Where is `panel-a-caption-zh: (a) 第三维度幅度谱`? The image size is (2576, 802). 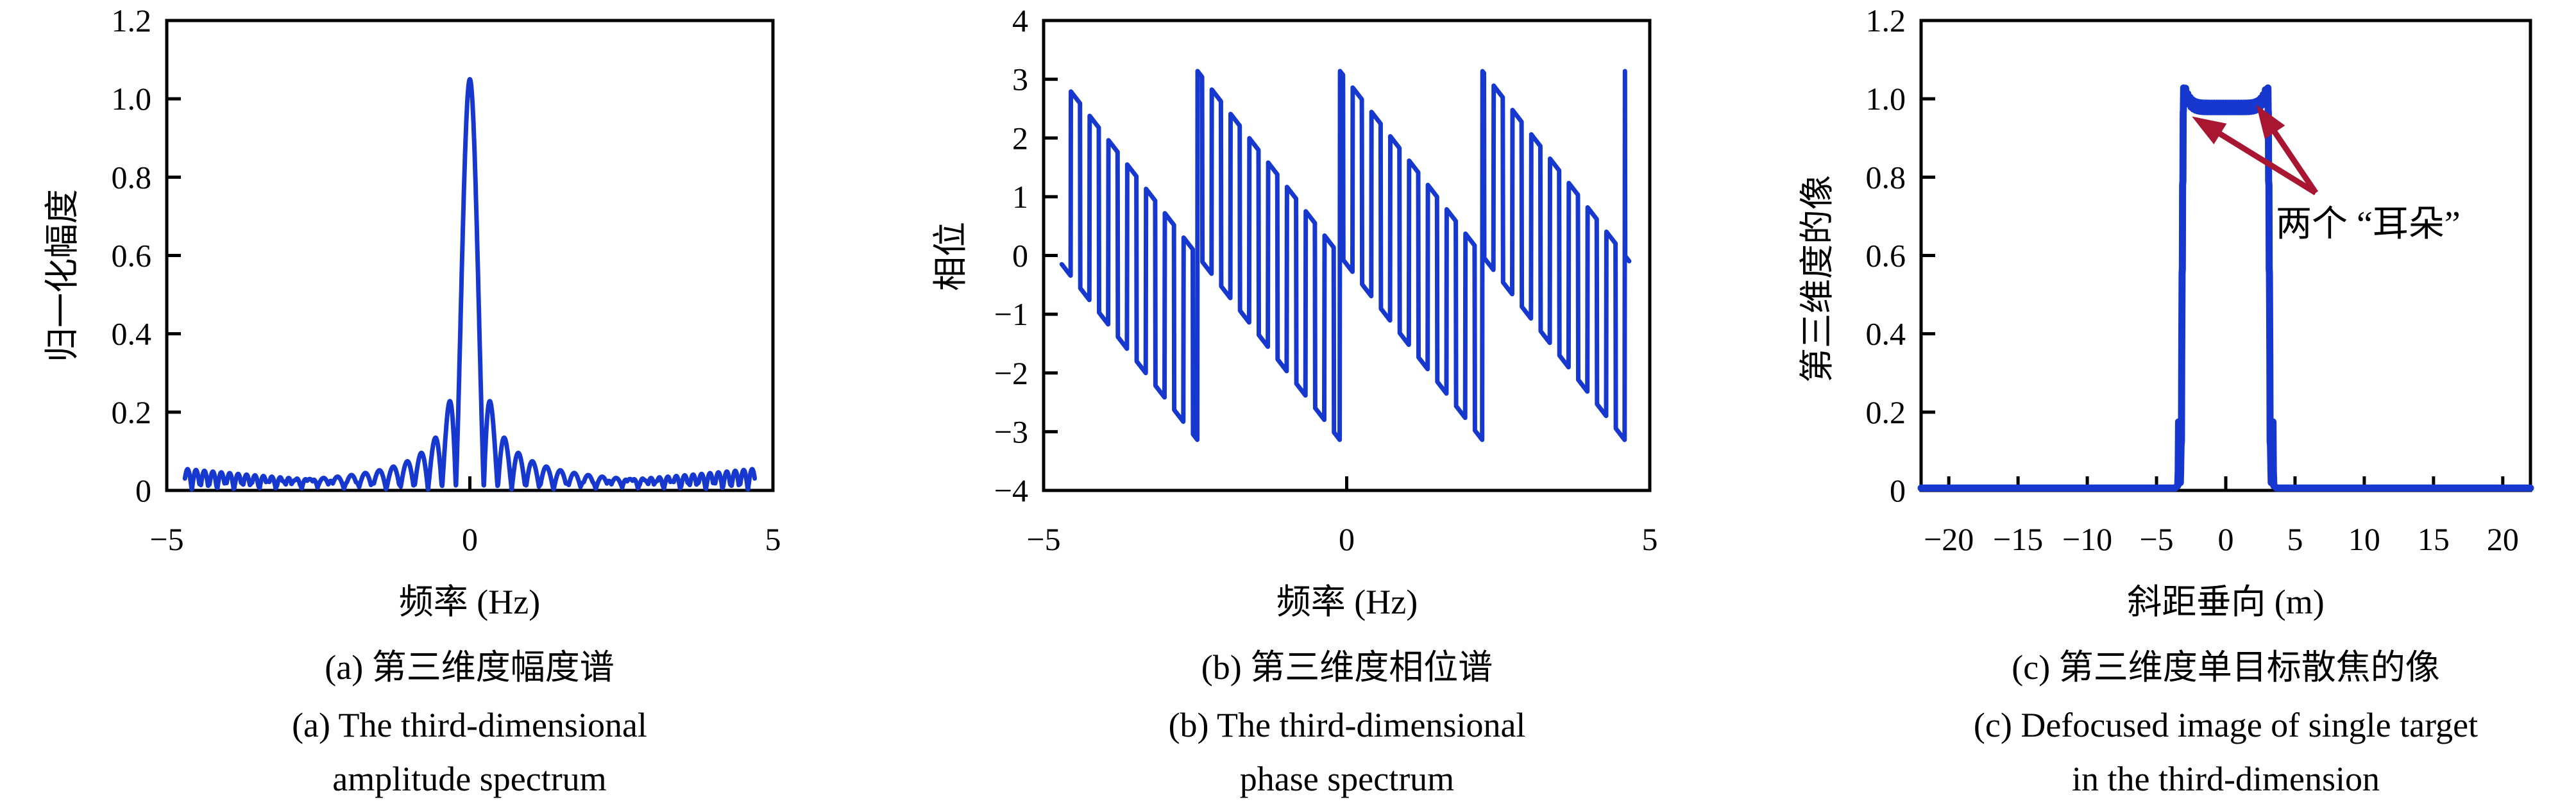 panel-a-caption-zh: (a) 第三维度幅度谱 is located at coordinates (469, 667).